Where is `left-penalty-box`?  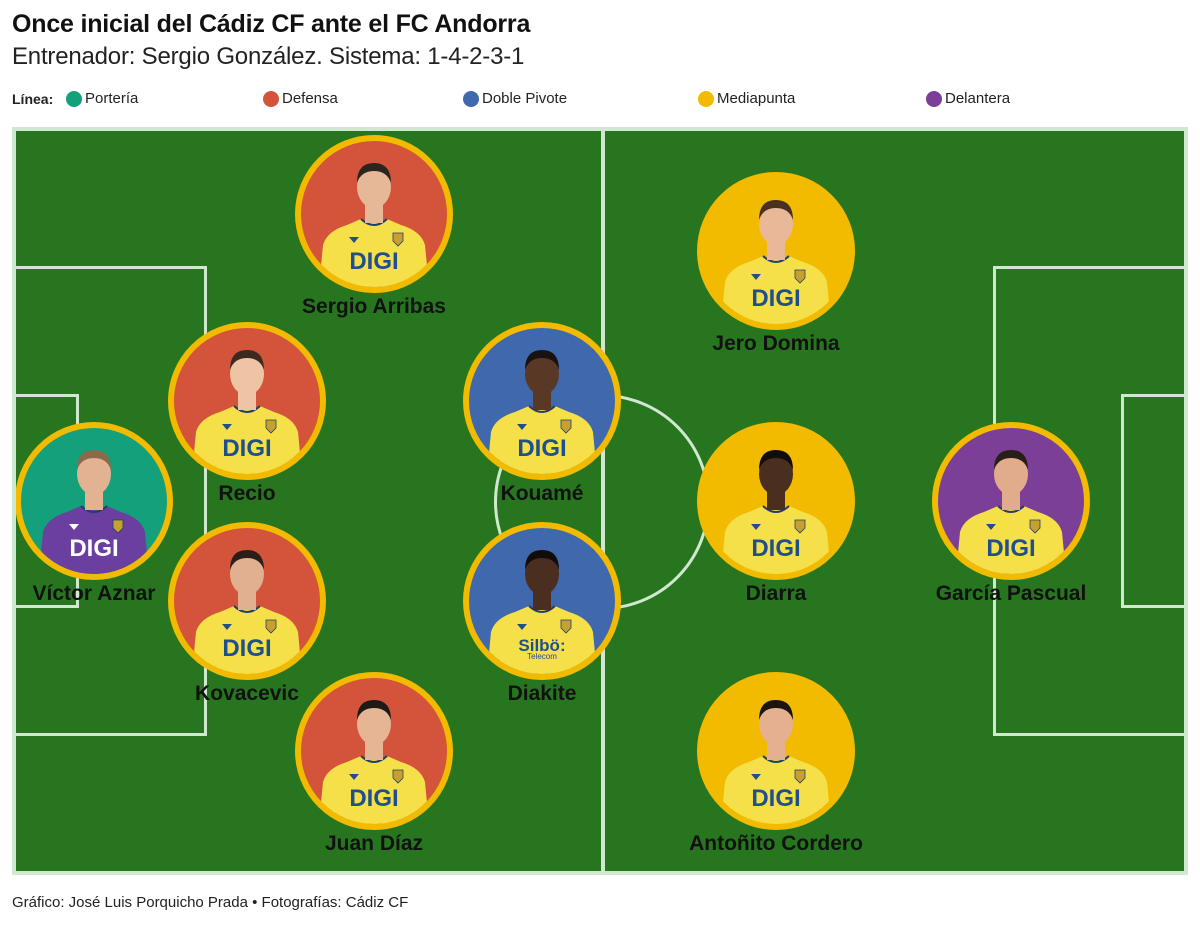 left-penalty-box is located at coordinates (111, 501).